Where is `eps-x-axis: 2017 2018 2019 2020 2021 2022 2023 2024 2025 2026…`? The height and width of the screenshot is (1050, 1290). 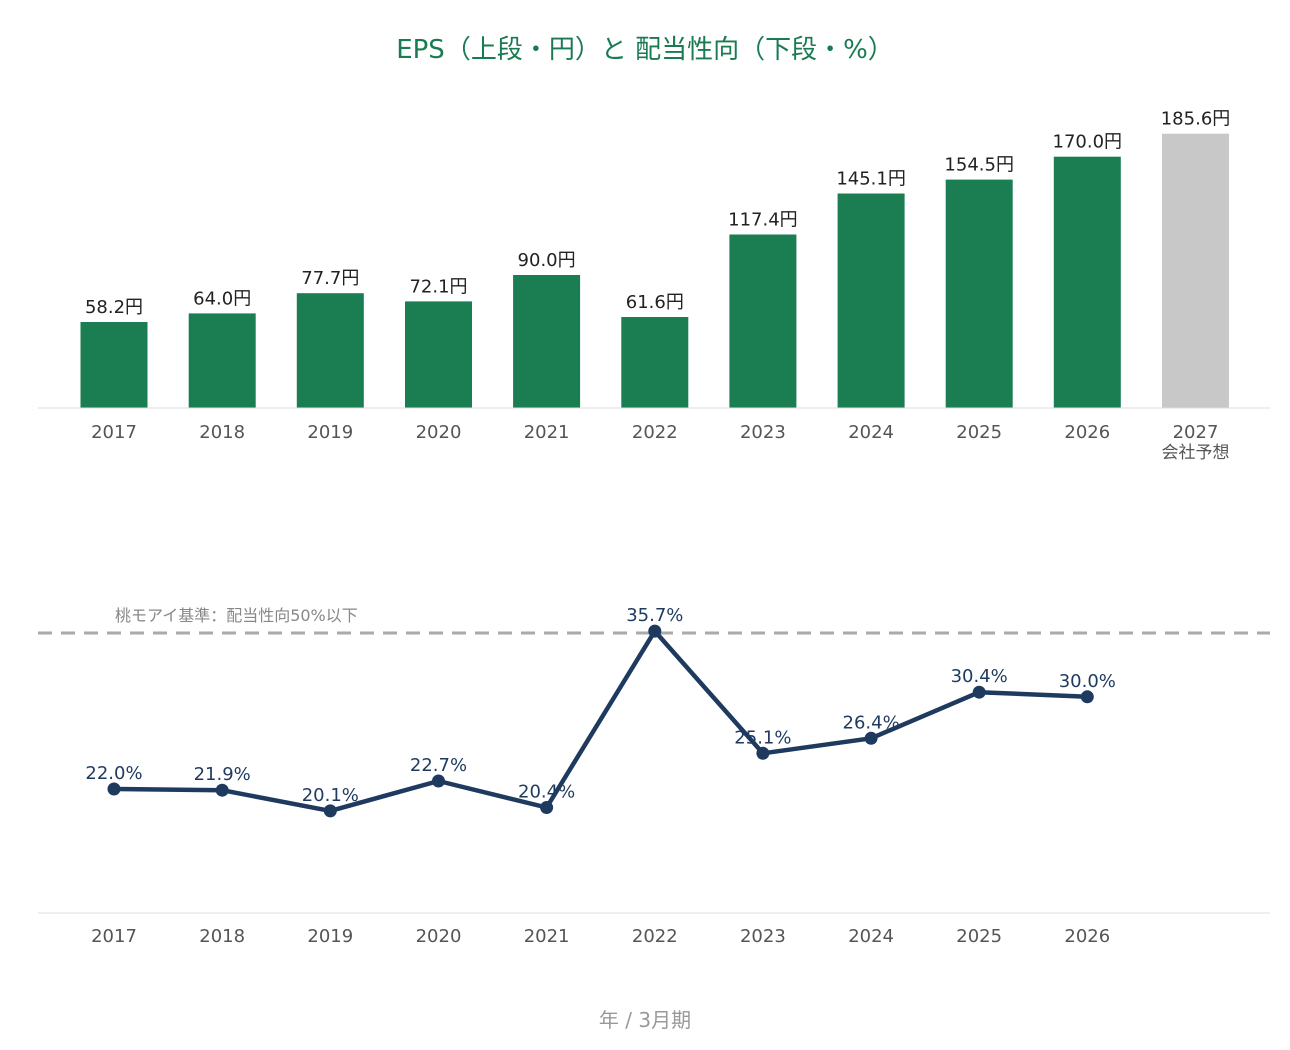
eps-x-axis: 2017 2018 2019 2020 2021 2022 2023 2024 2025 2026… is located at coordinates (660, 442).